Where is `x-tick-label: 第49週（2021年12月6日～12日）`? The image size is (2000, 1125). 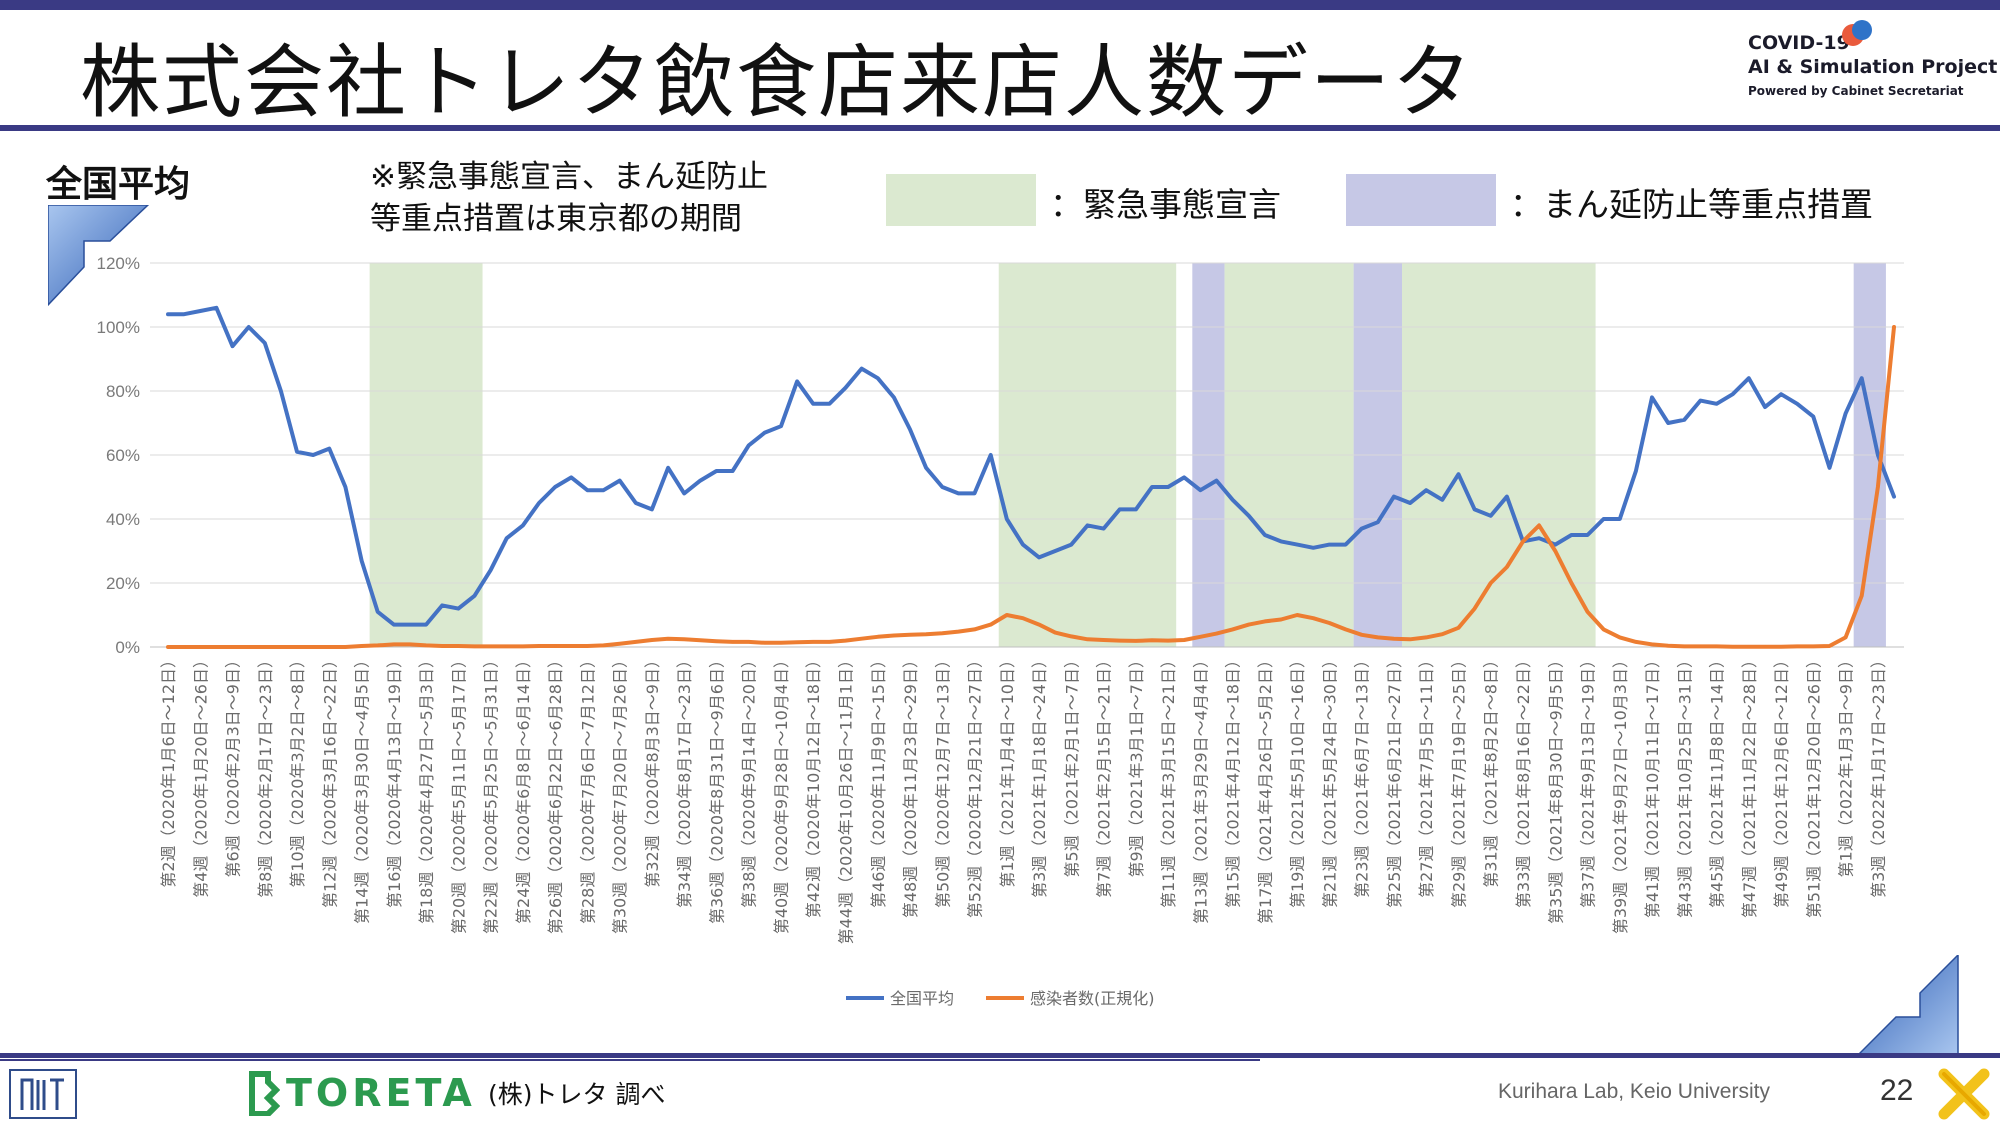 x-tick-label: 第49週（2021年12月6日～12日） is located at coordinates (1781, 780).